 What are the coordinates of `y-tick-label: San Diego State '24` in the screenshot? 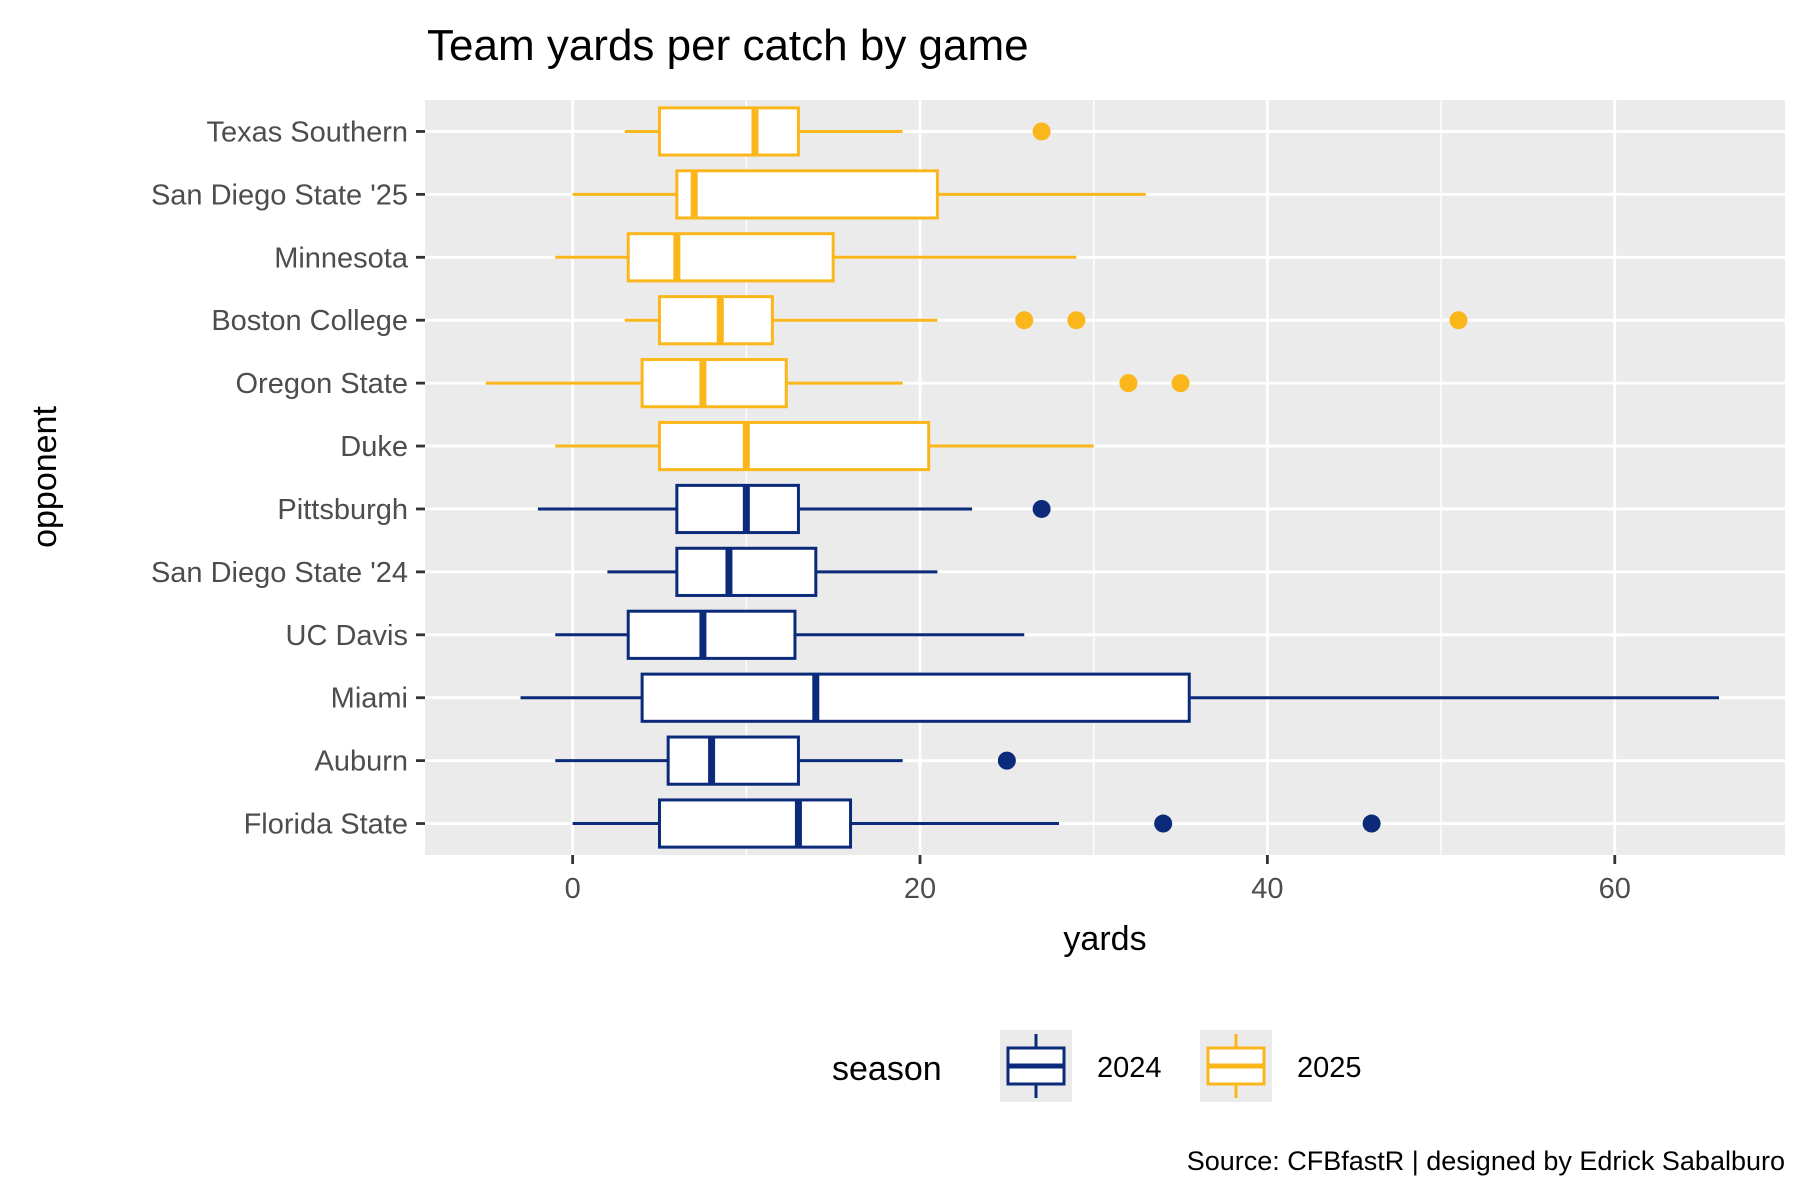 It's located at (279, 573).